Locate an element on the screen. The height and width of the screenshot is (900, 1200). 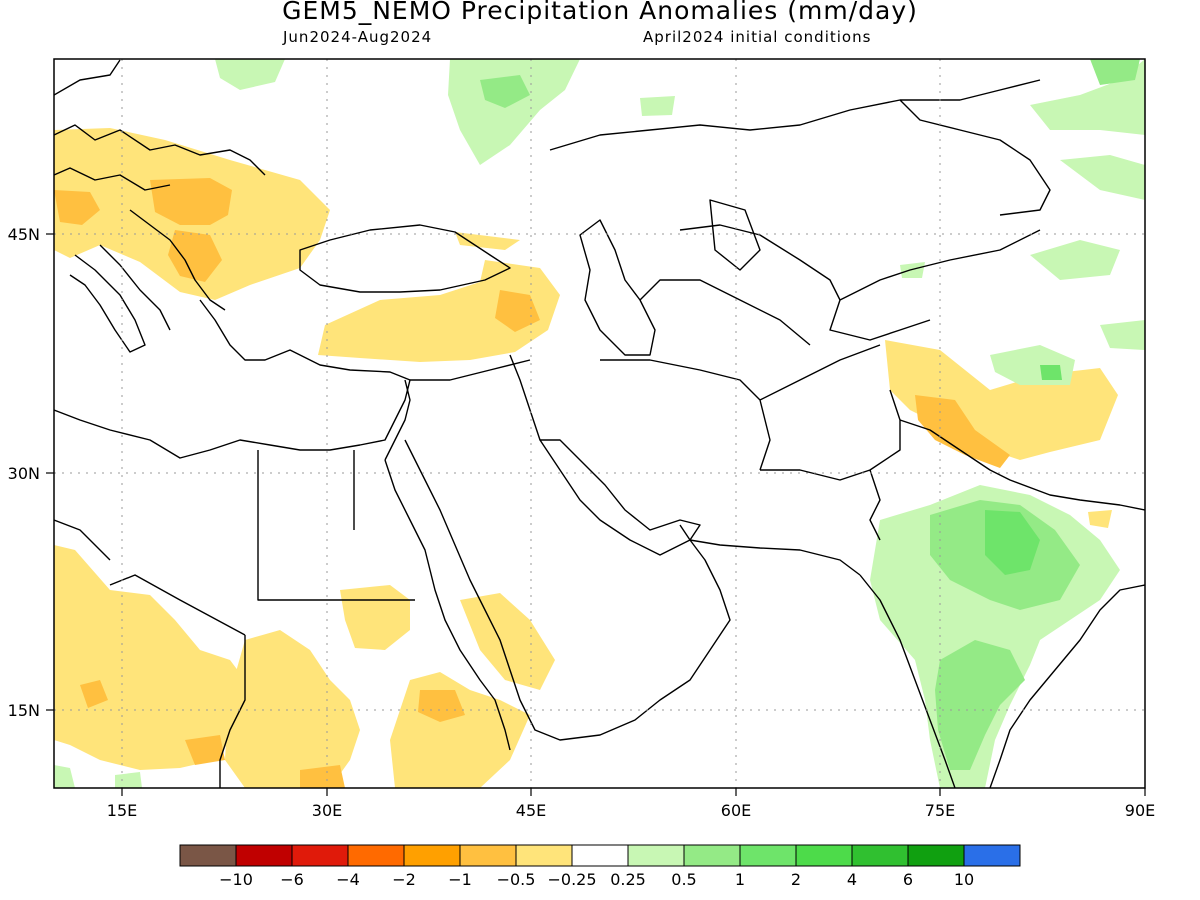
europe-coast is located at coordinates (160, 195).